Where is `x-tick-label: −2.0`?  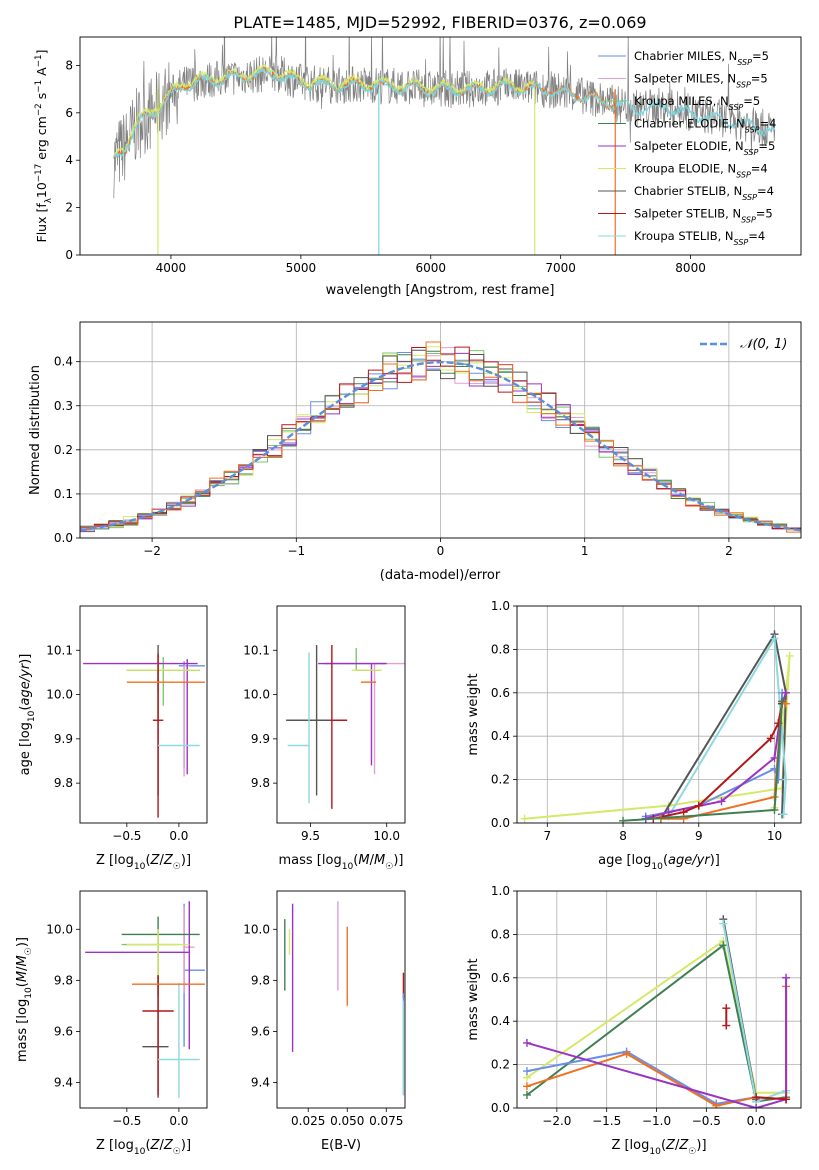 x-tick-label: −2.0 is located at coordinates (556, 1121).